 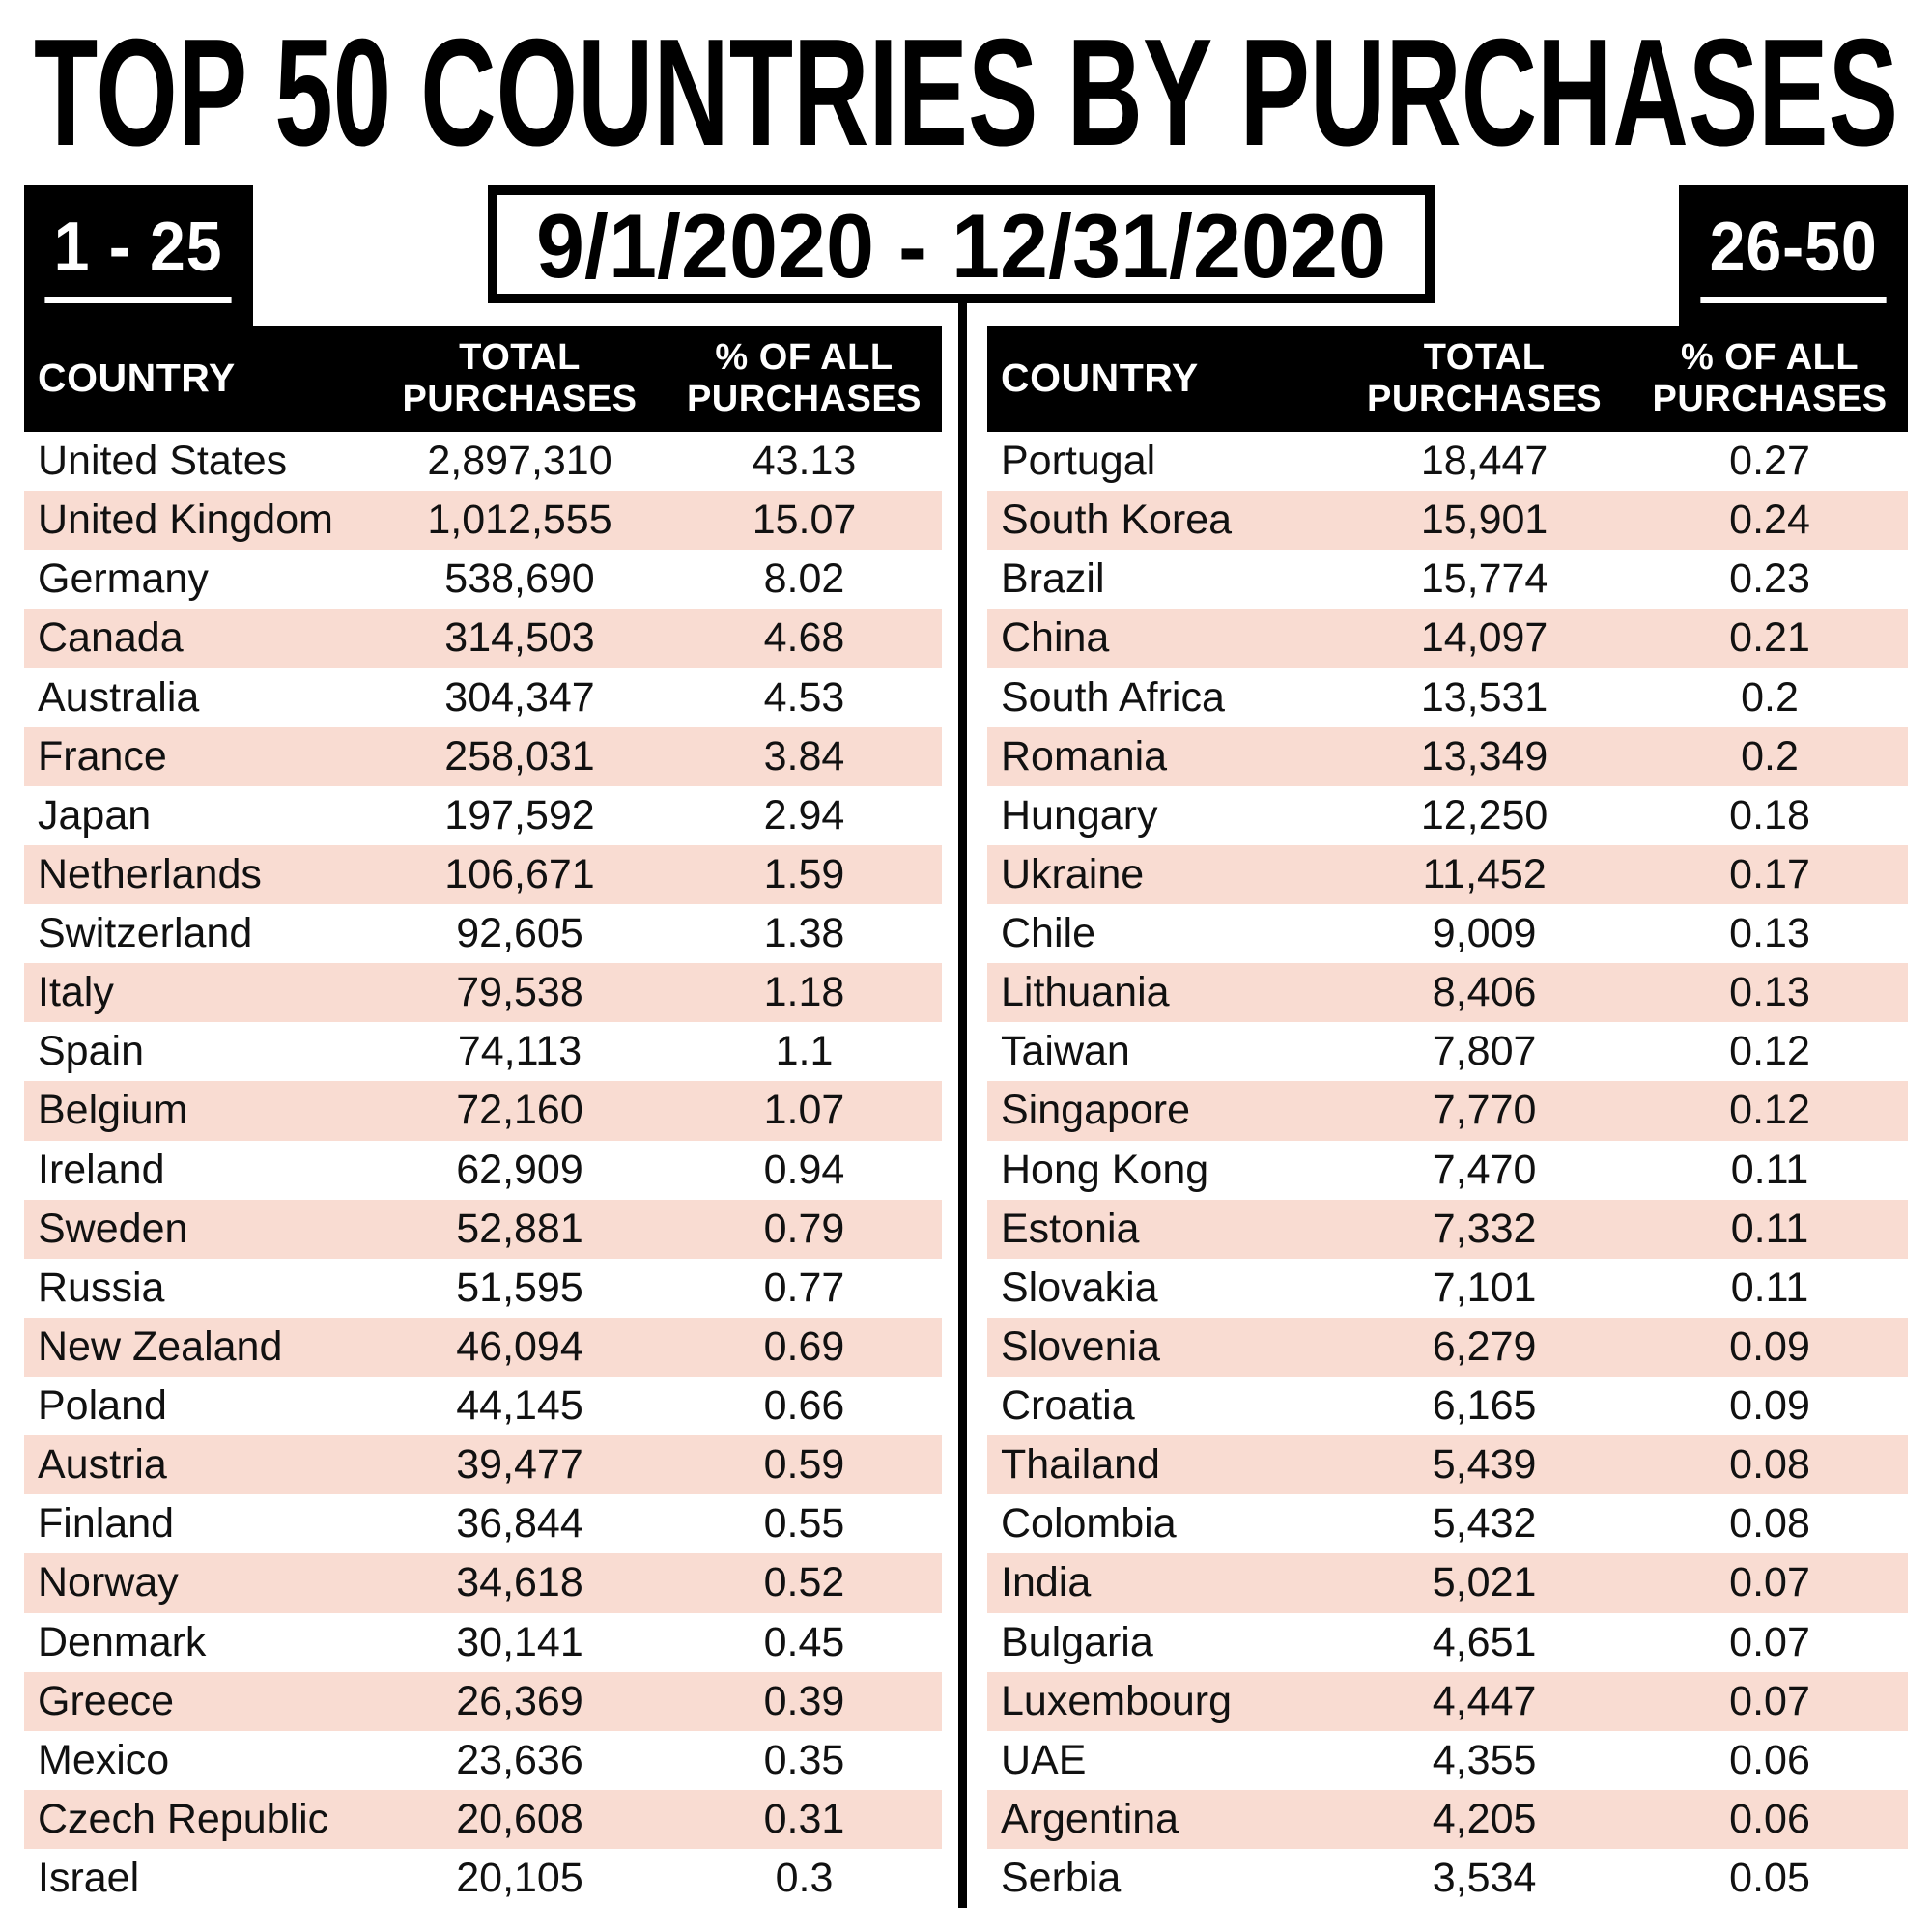 I want to click on table-row: Mexico 23,636 0.35, so click(x=483, y=1760).